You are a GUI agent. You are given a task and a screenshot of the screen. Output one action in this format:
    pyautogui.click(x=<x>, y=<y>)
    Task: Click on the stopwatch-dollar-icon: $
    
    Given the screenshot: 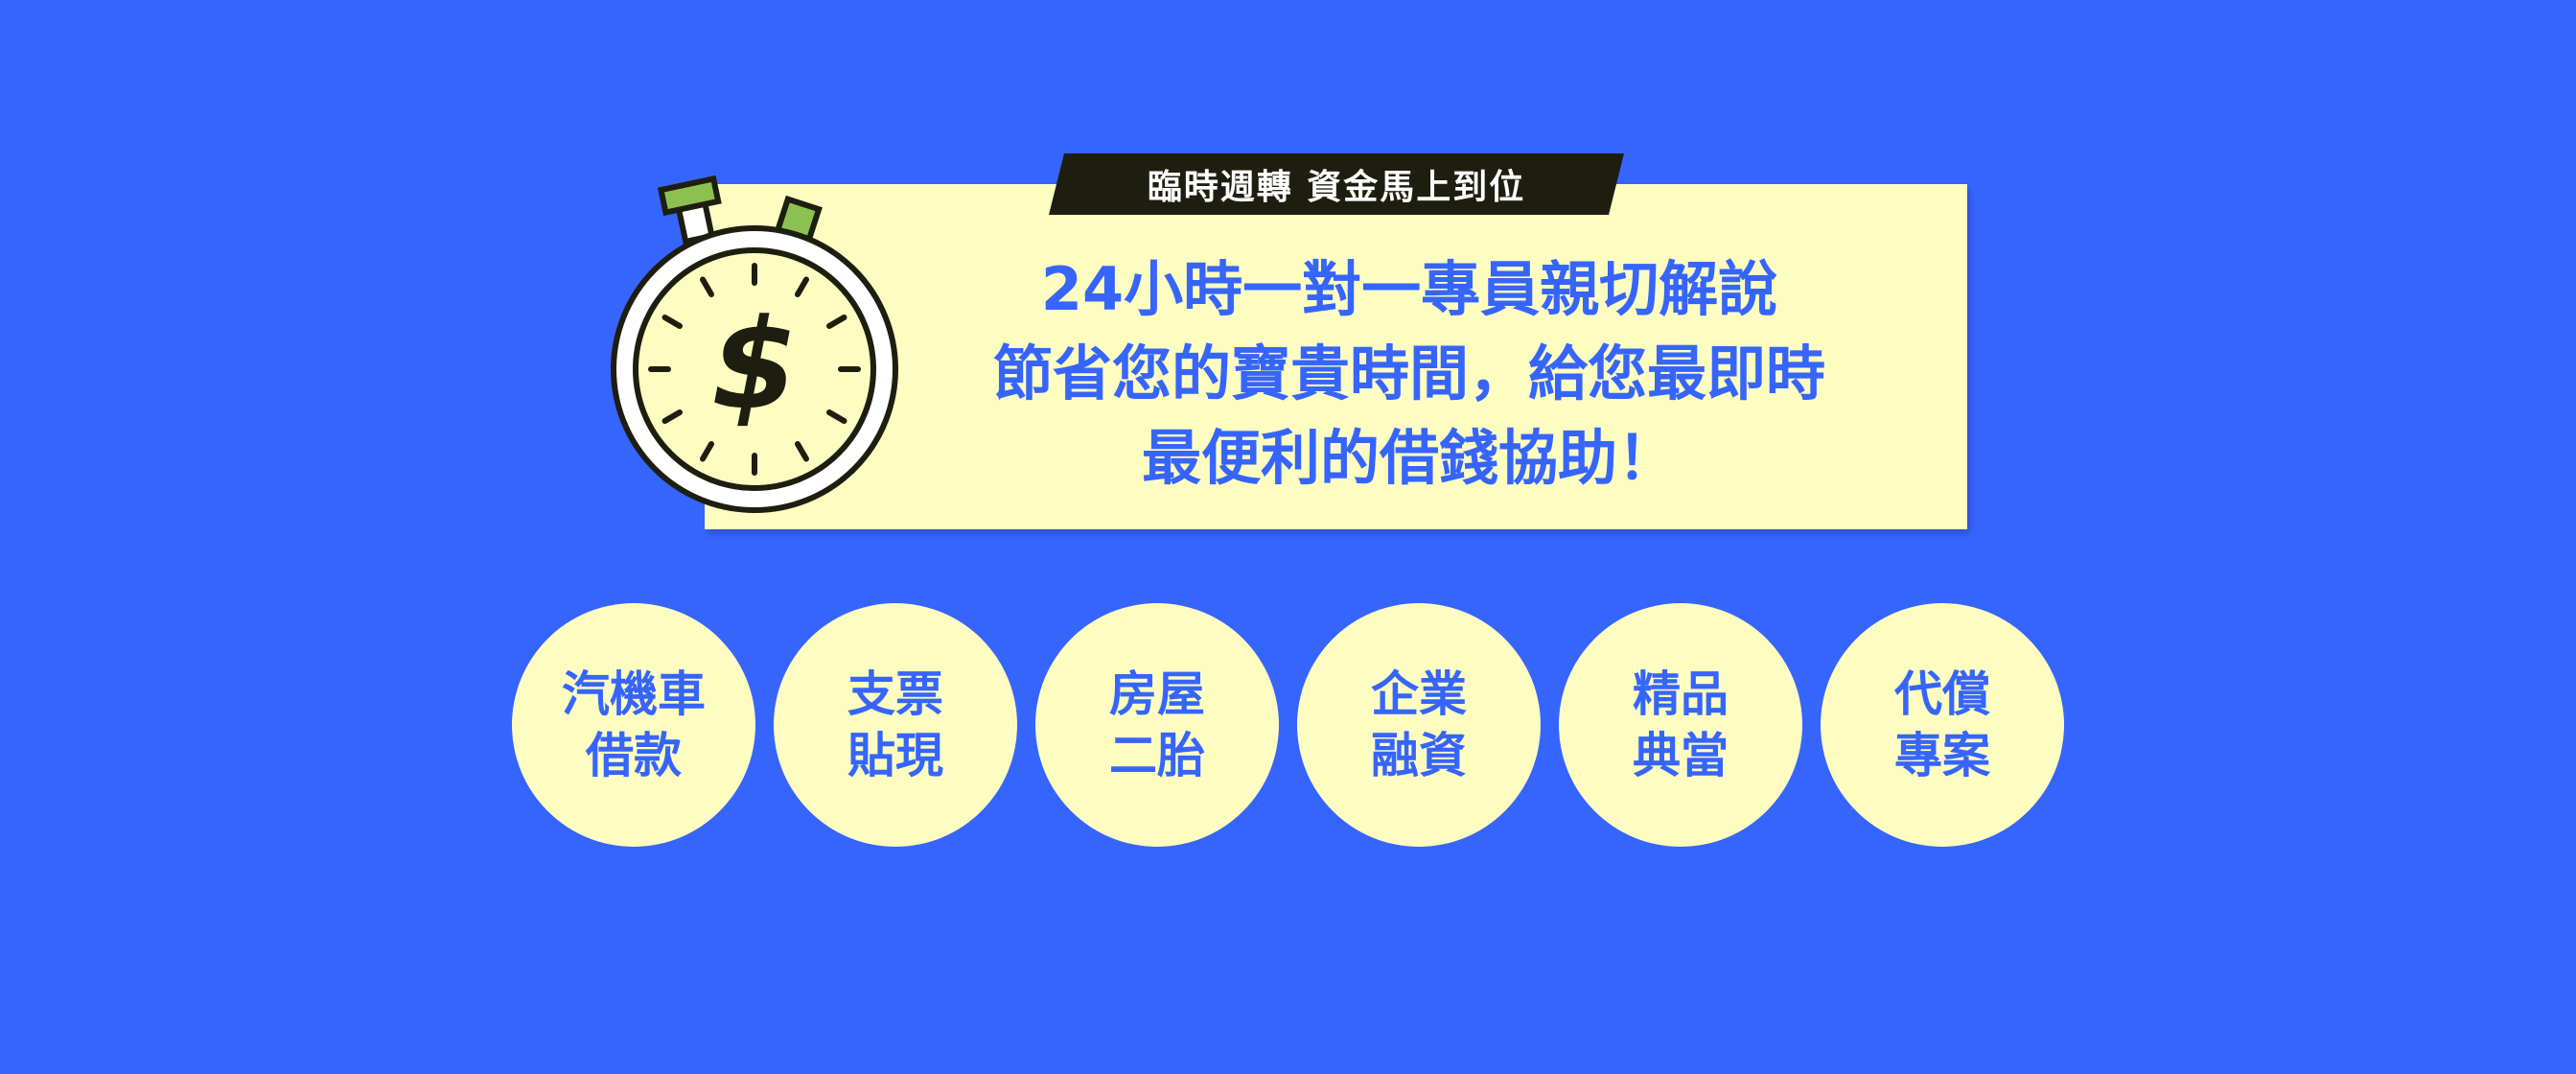 What is the action you would take?
    pyautogui.click(x=758, y=345)
    